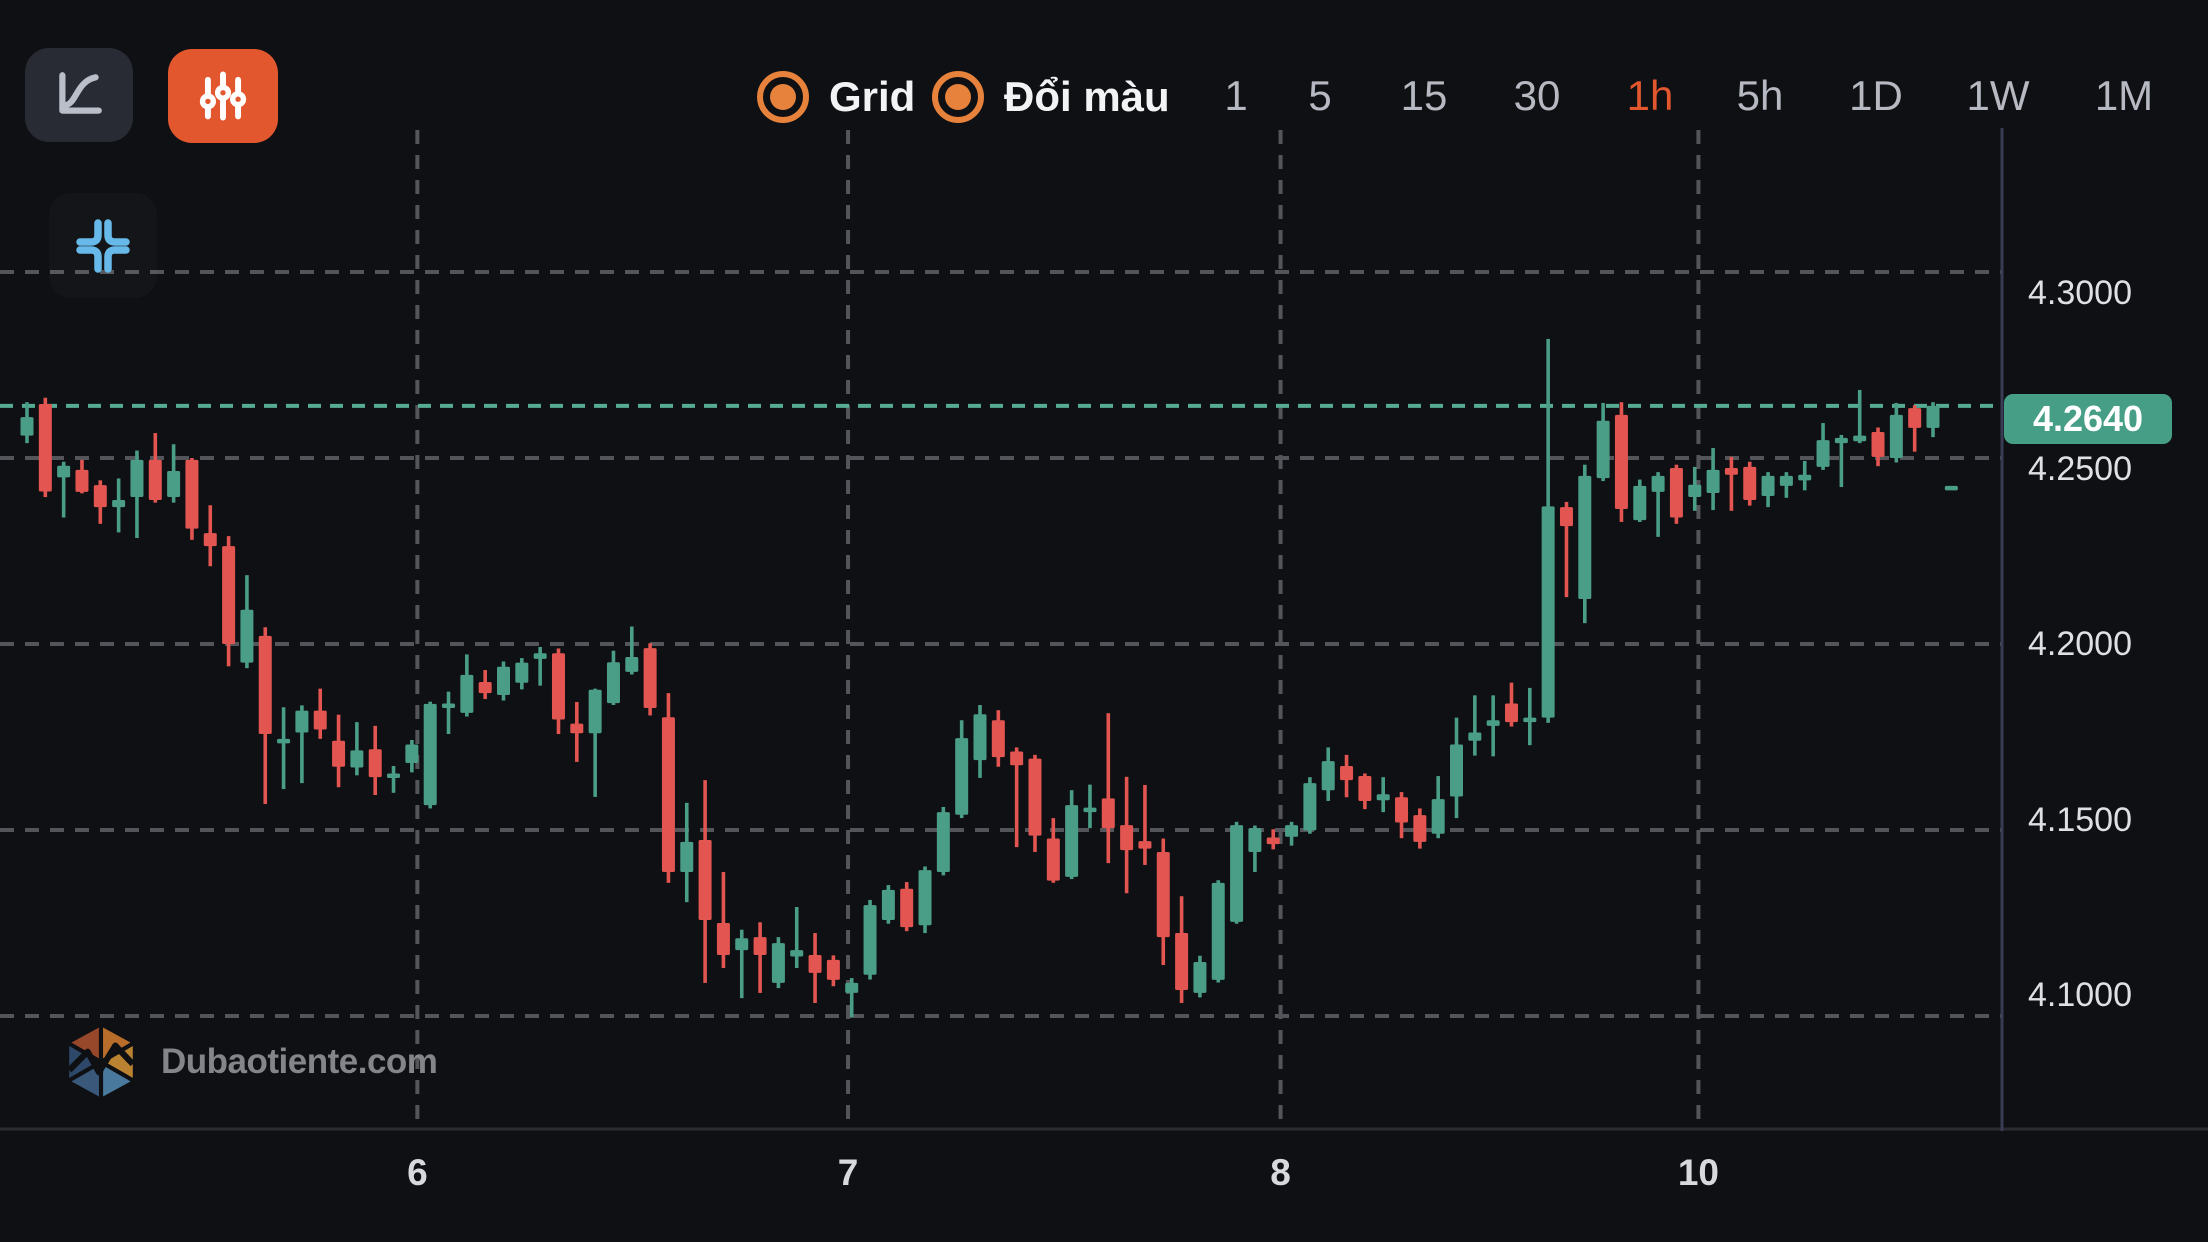 This screenshot has height=1242, width=2208. I want to click on color-radio-icon, so click(958, 97).